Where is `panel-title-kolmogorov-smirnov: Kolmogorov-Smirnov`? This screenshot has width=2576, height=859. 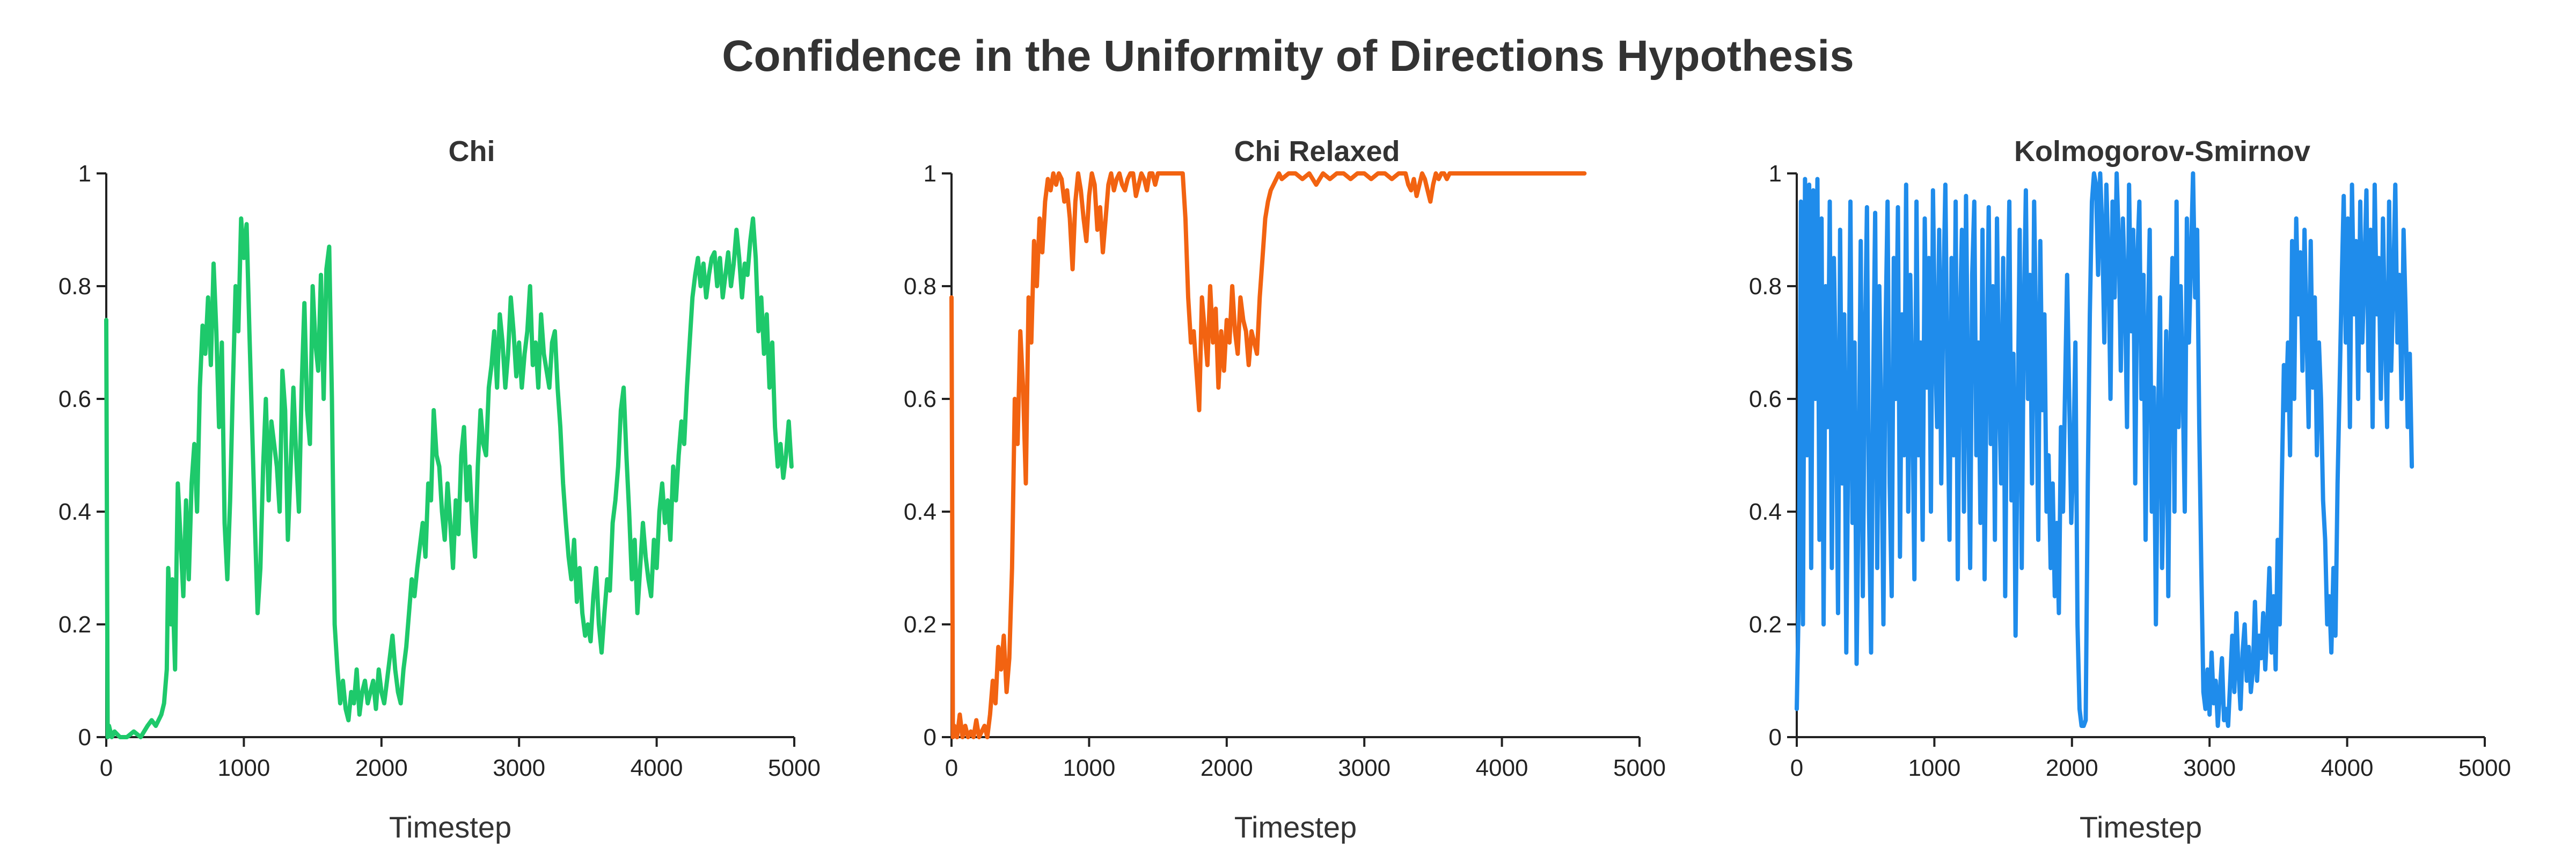 panel-title-kolmogorov-smirnov: Kolmogorov-Smirnov is located at coordinates (2162, 151).